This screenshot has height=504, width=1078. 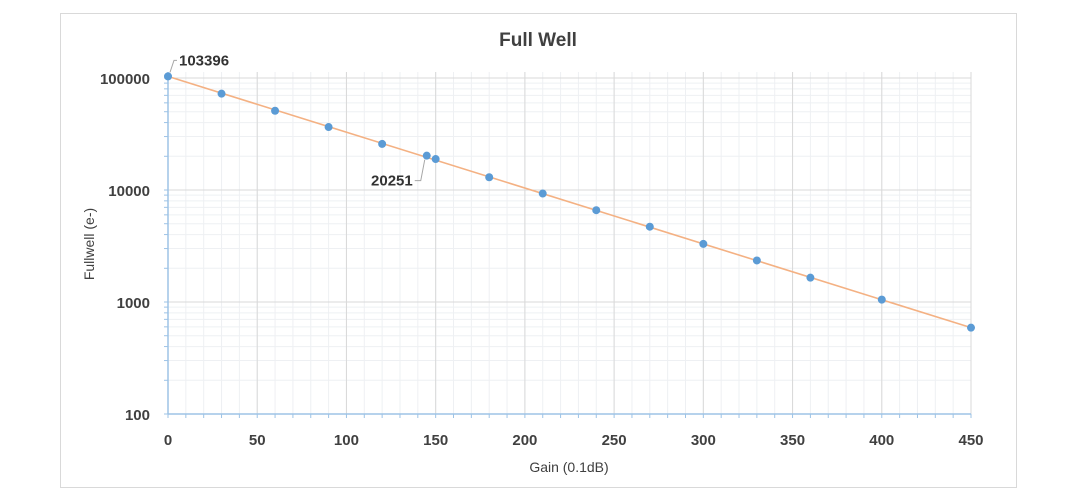 I want to click on x-tick-label: 0, so click(x=168, y=440).